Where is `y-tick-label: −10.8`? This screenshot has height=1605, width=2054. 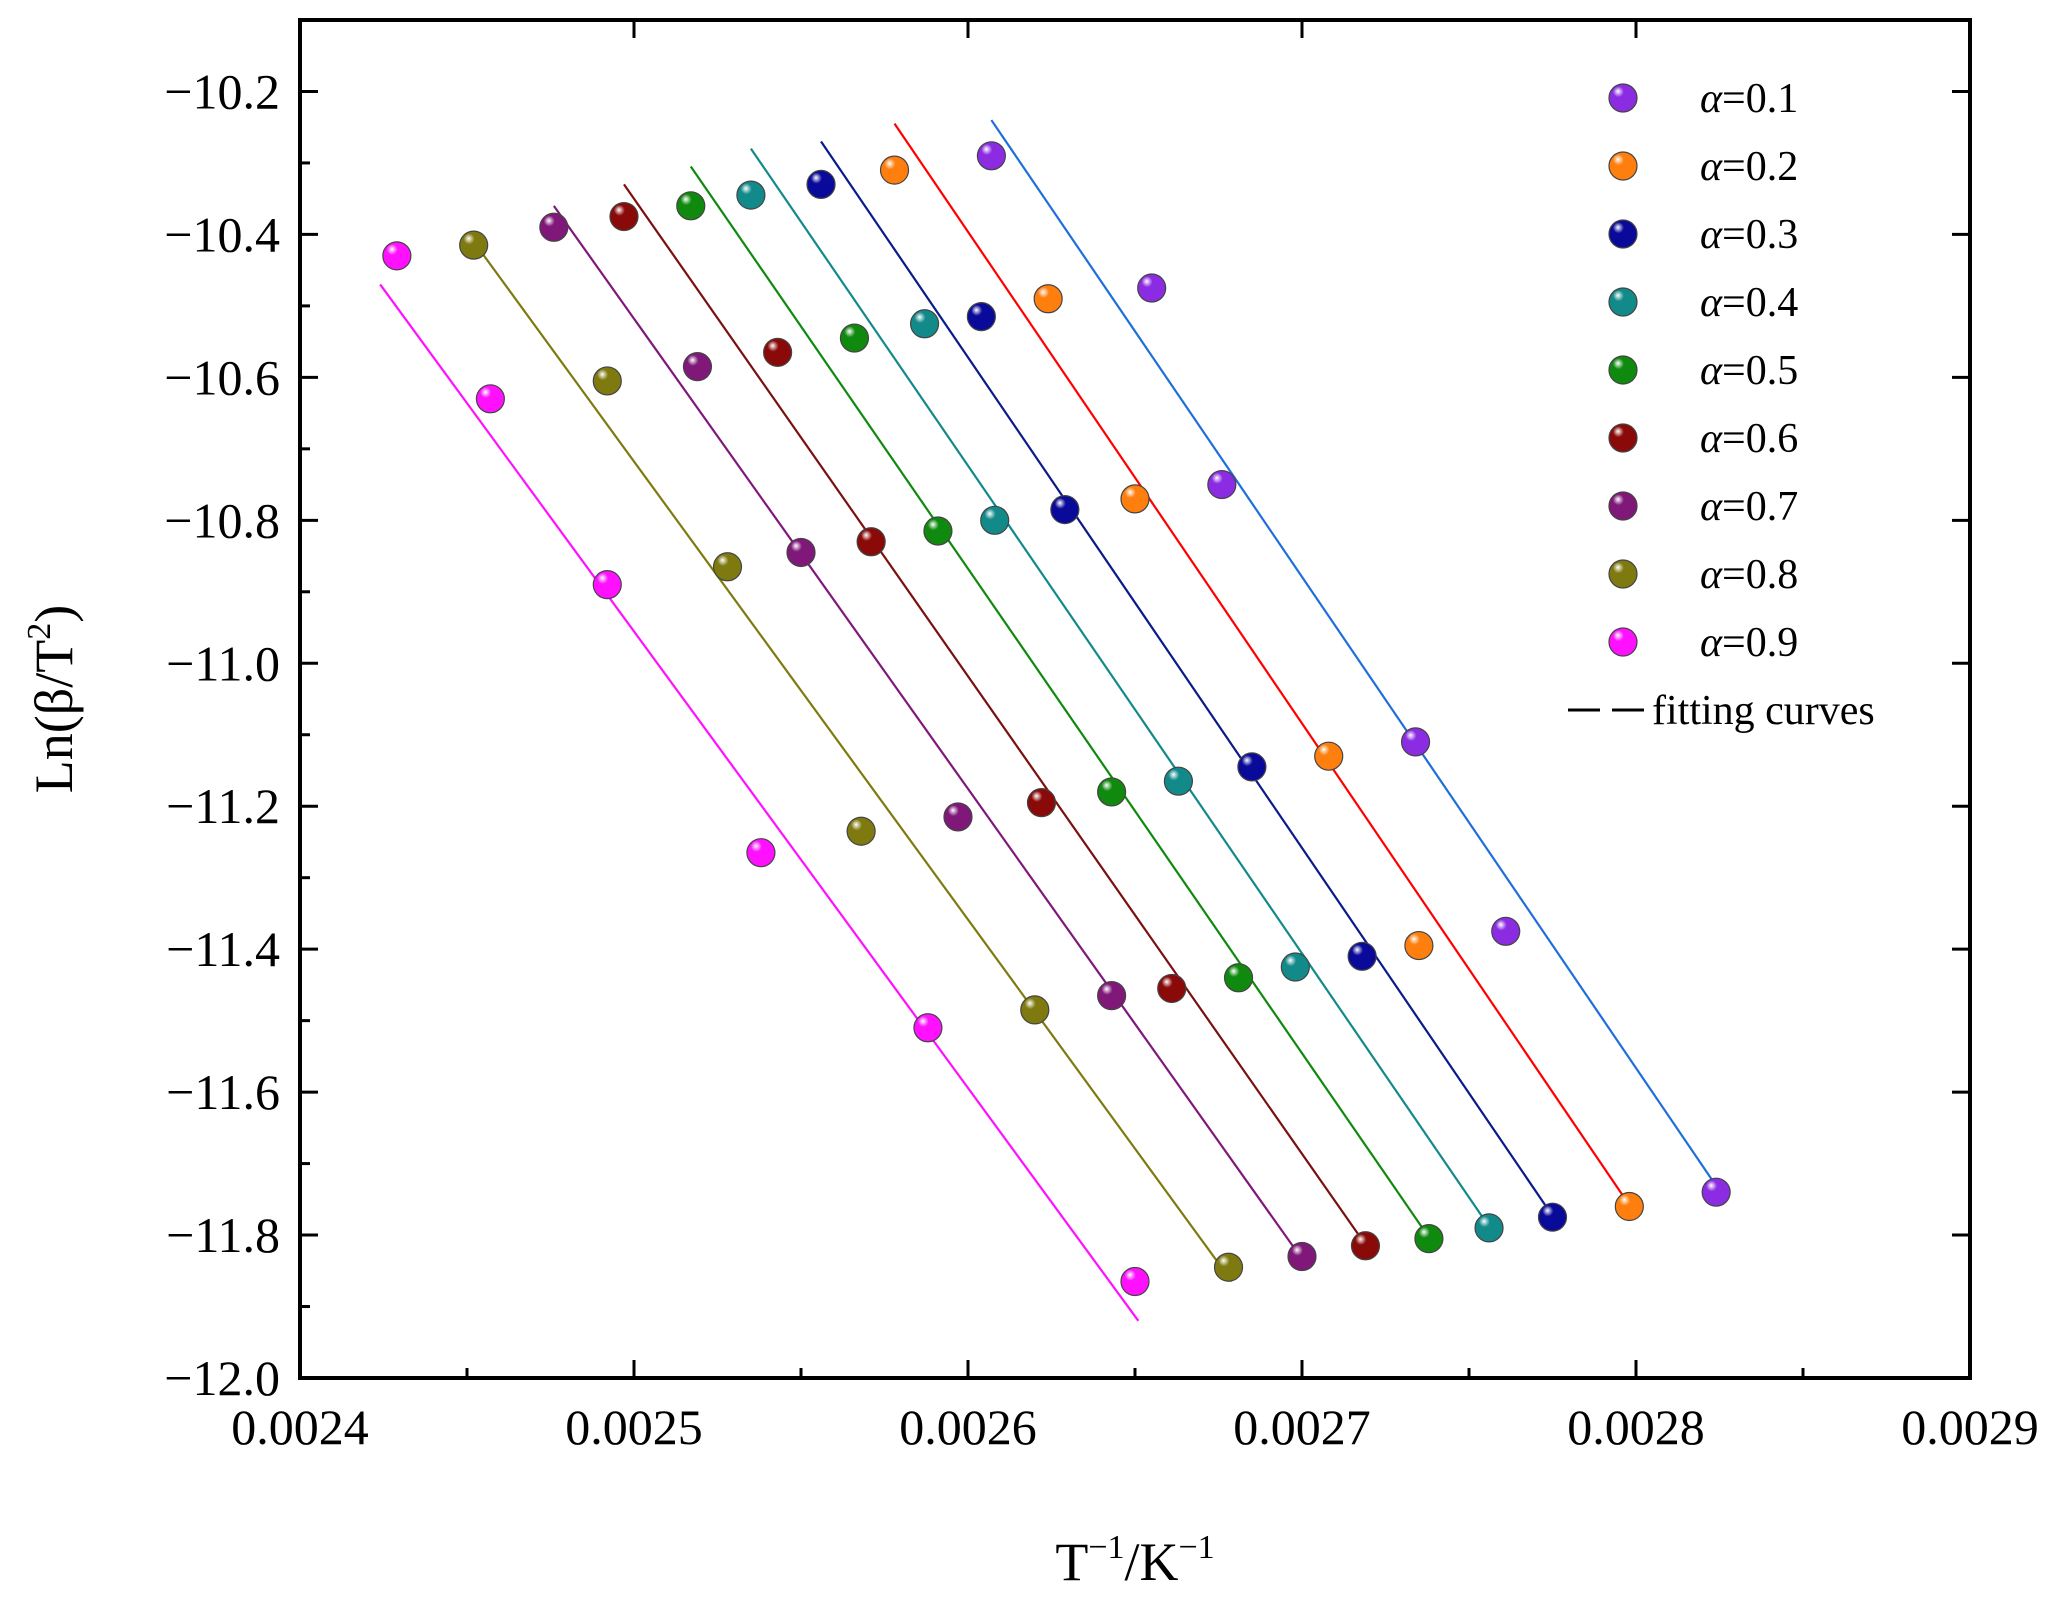 y-tick-label: −10.8 is located at coordinates (222, 520).